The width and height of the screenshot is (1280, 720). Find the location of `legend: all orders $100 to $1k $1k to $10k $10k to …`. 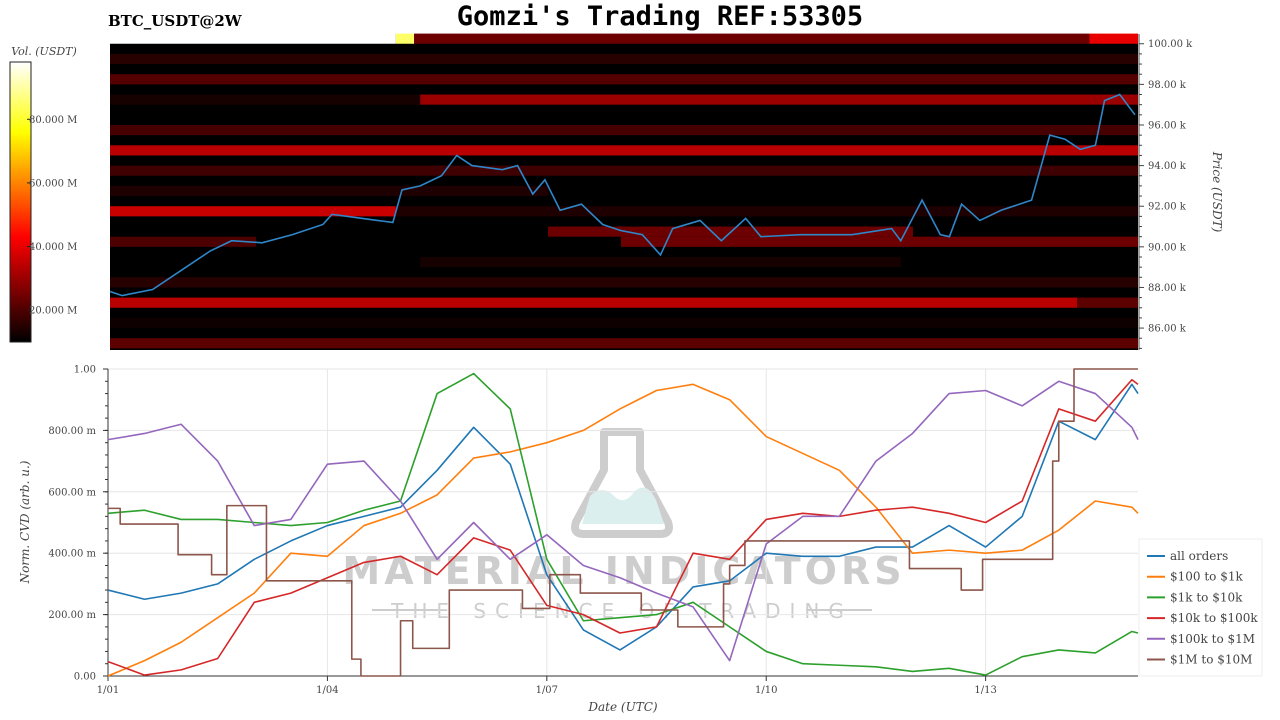

legend: all orders $100 to $1k $1k to $10k $10k to … is located at coordinates (1200, 607).